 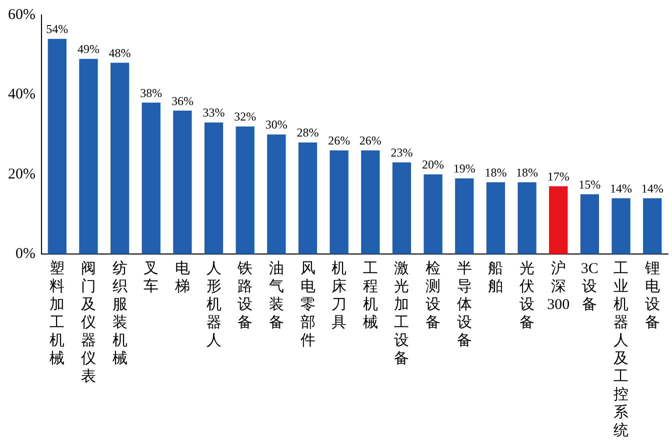 I want to click on data-label: 38%, so click(x=151, y=93).